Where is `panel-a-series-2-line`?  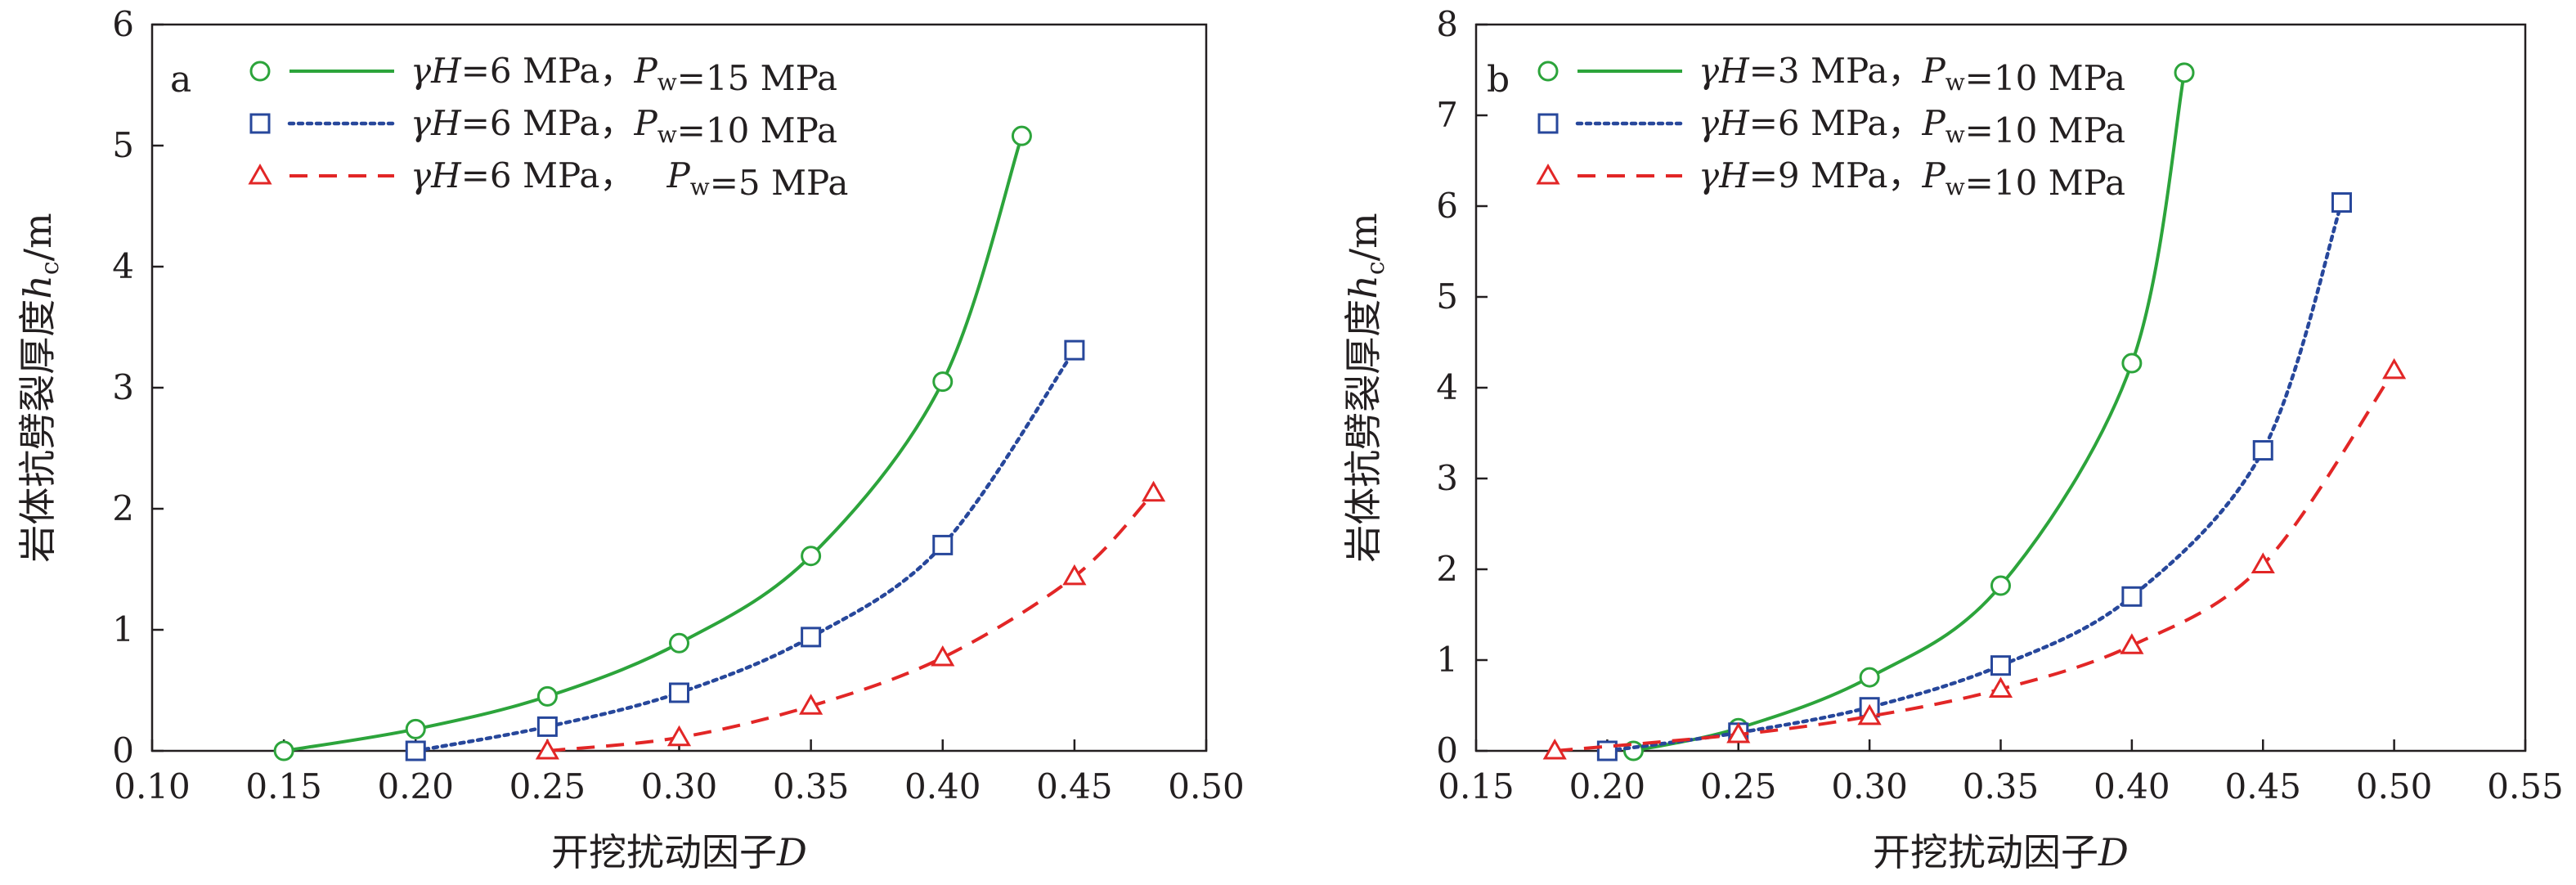
panel-a-series-2-line is located at coordinates (746, 550).